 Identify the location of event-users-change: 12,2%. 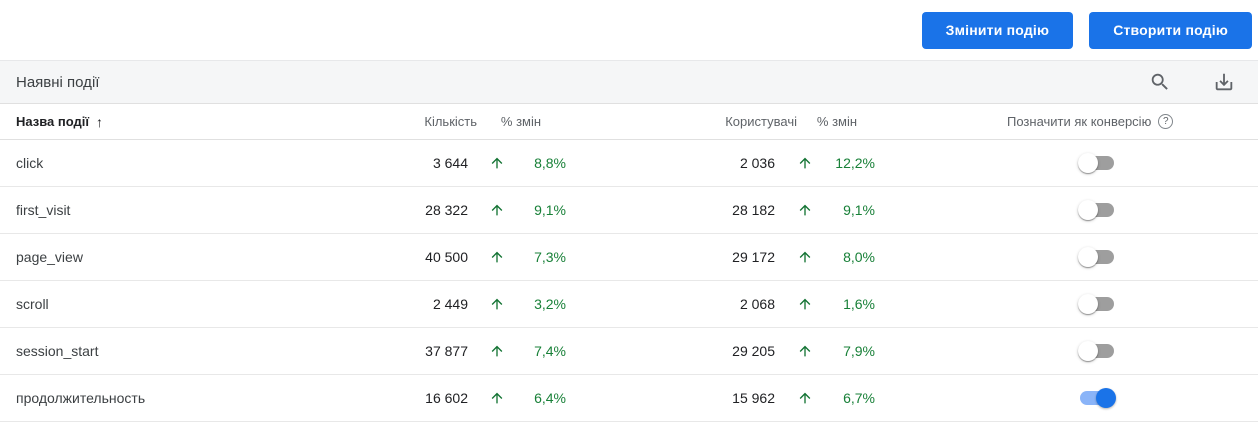
(855, 163).